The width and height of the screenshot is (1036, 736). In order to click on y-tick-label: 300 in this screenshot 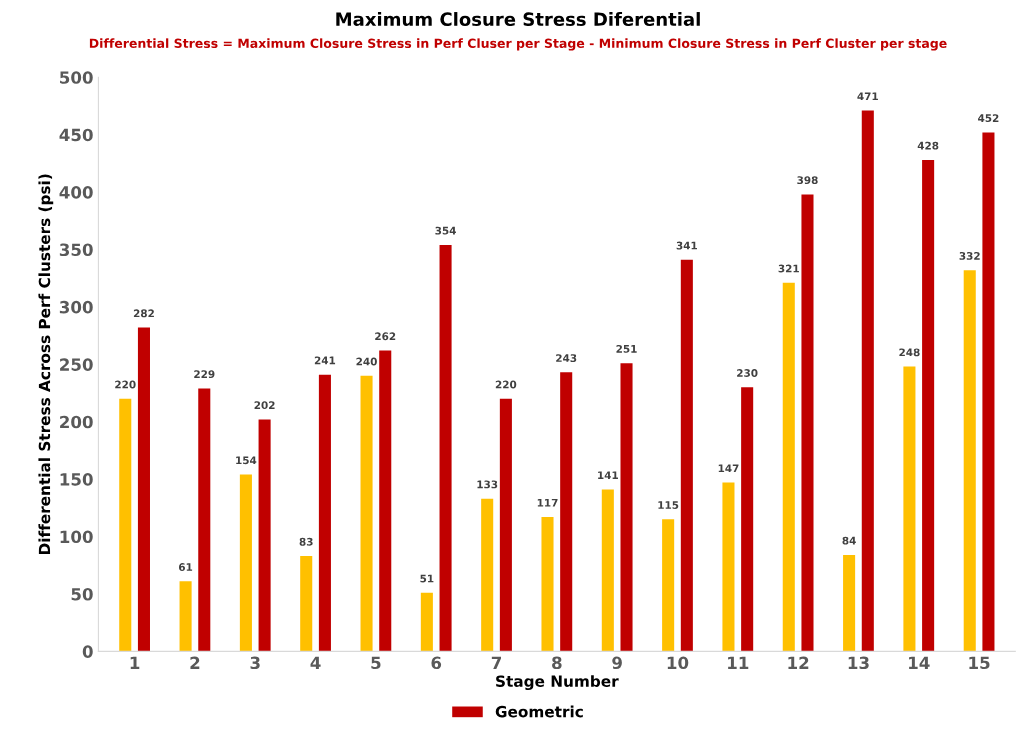, I will do `click(76, 307)`.